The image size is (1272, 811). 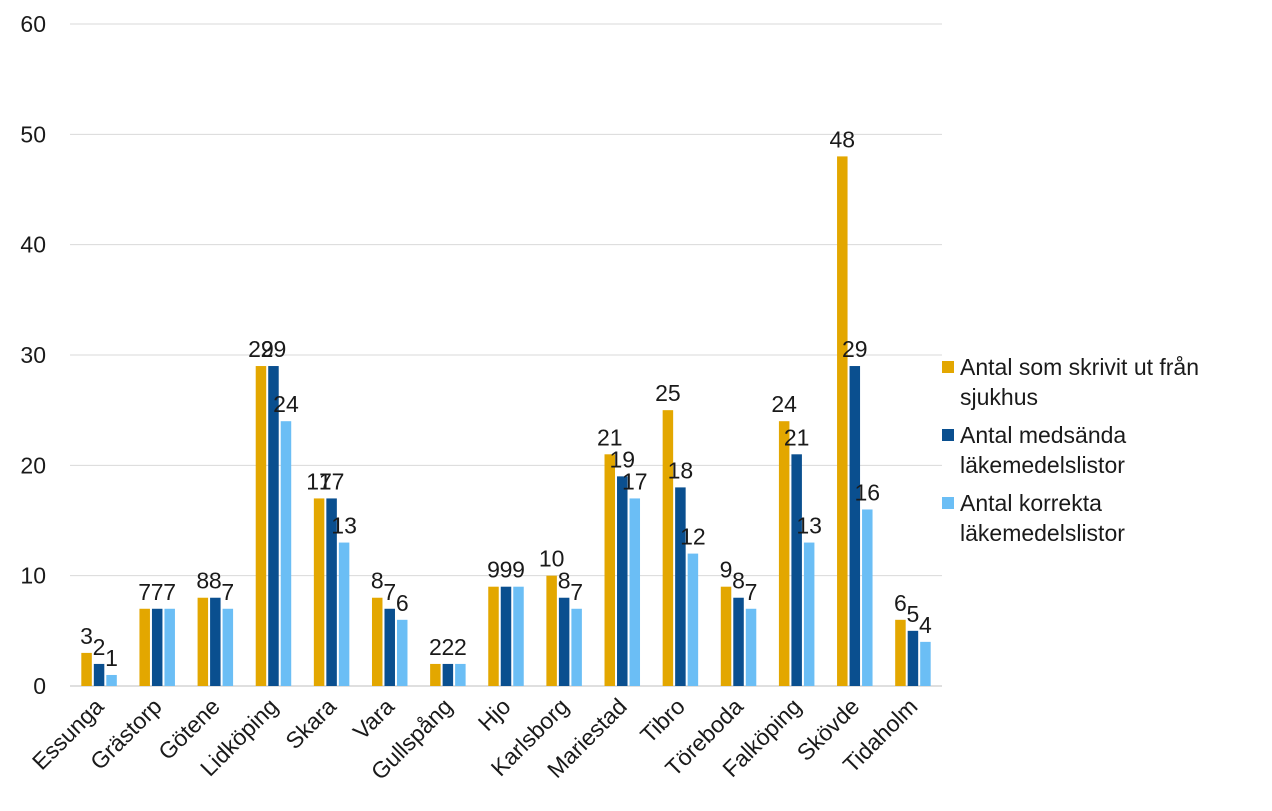 What do you see at coordinates (843, 139) in the screenshot?
I see `data-label: 48` at bounding box center [843, 139].